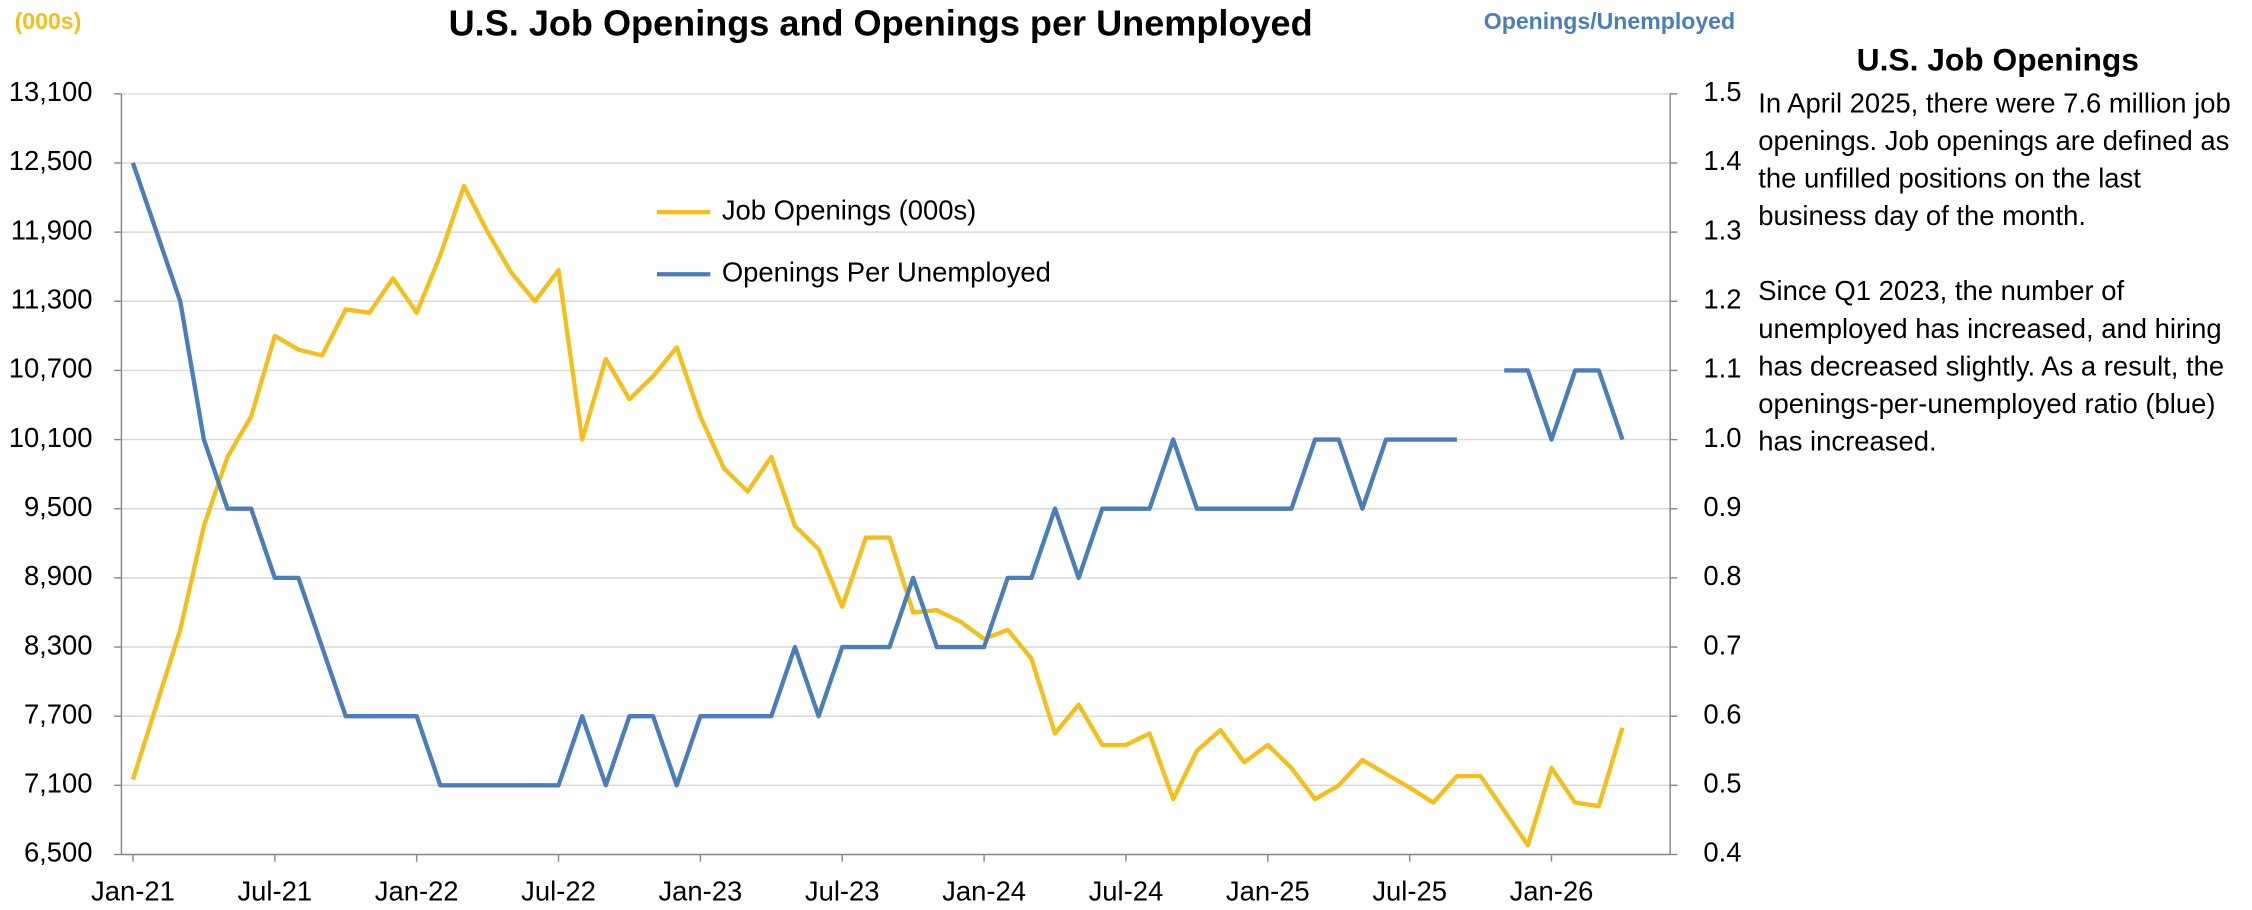  I want to click on y-tick-label: 10,700, so click(51, 368).